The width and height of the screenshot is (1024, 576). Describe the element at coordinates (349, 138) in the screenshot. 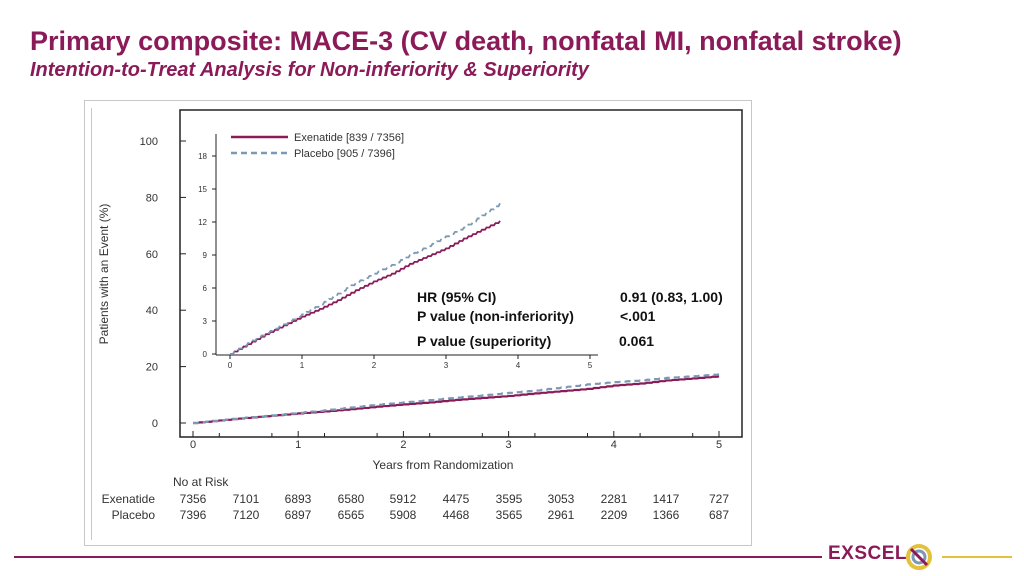

I see `legend-label-exenatide: Exenatide [839 / 7356]` at that location.